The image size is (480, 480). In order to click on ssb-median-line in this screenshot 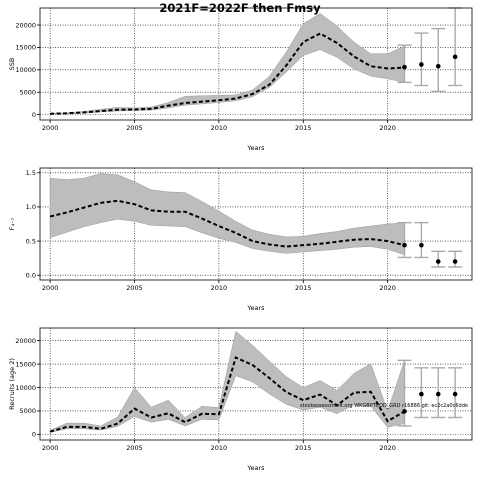, I will do `click(227, 73)`.